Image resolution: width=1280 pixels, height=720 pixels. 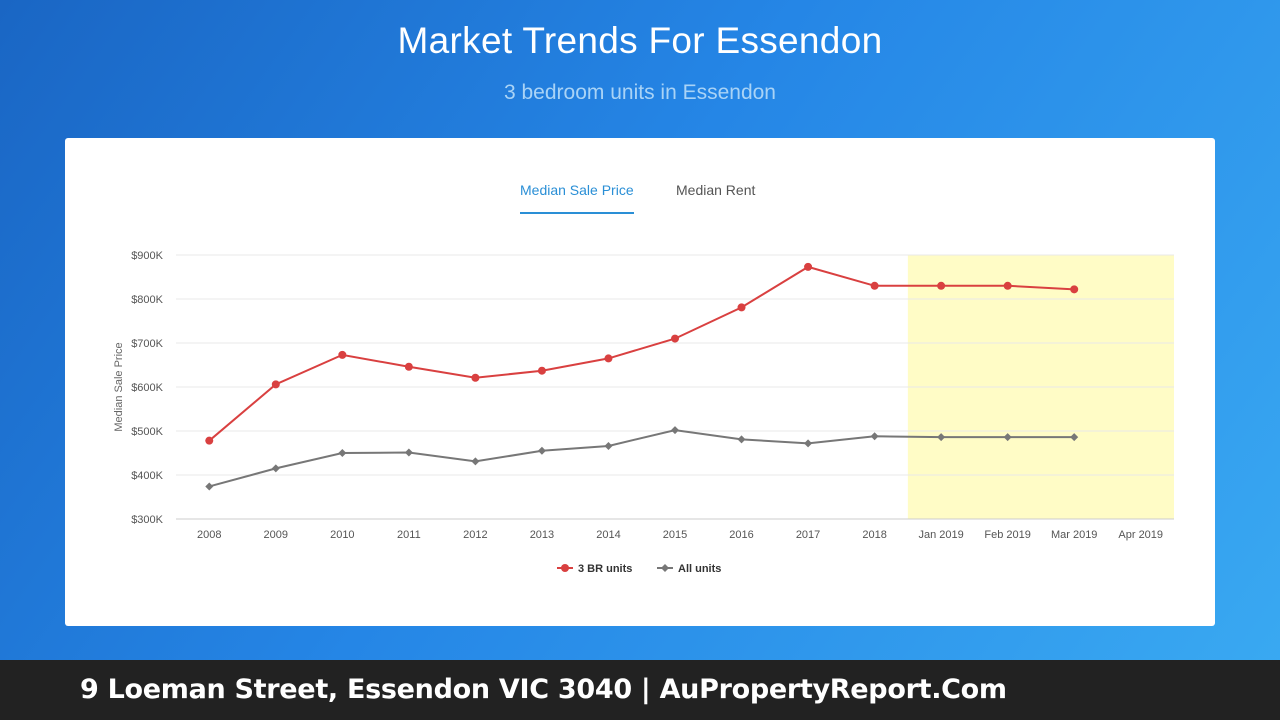 What do you see at coordinates (1074, 535) in the screenshot?
I see `x-tick-label: Mar 2019` at bounding box center [1074, 535].